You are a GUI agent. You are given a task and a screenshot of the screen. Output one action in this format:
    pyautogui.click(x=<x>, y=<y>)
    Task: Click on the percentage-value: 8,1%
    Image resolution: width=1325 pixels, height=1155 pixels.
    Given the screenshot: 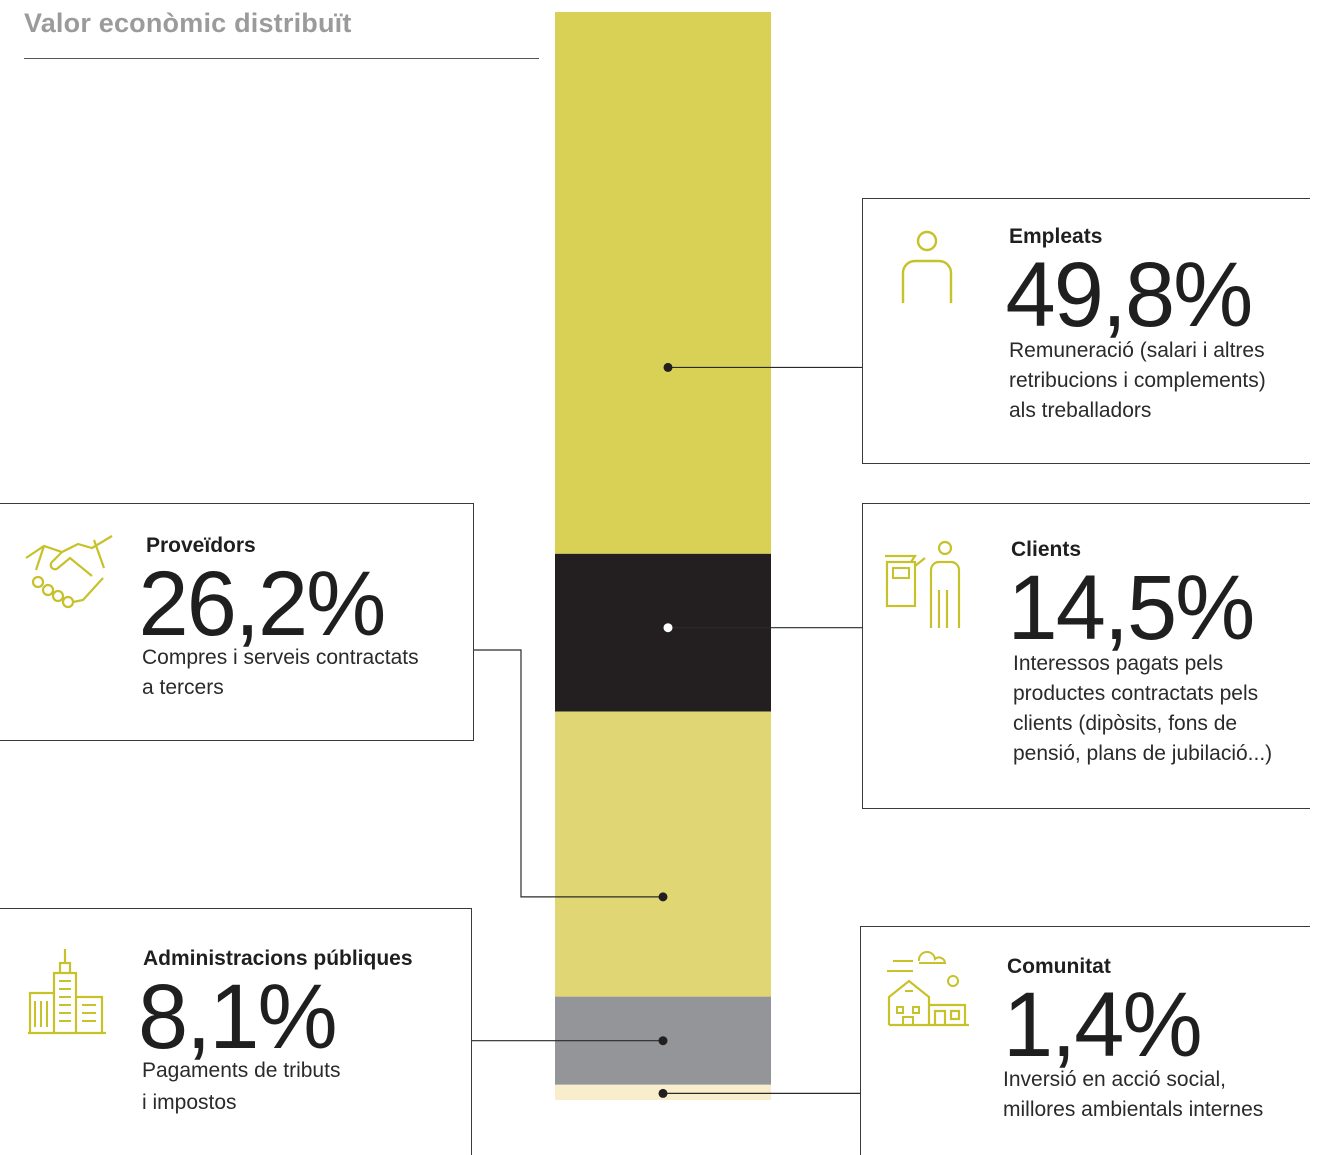 What is the action you would take?
    pyautogui.click(x=238, y=1017)
    